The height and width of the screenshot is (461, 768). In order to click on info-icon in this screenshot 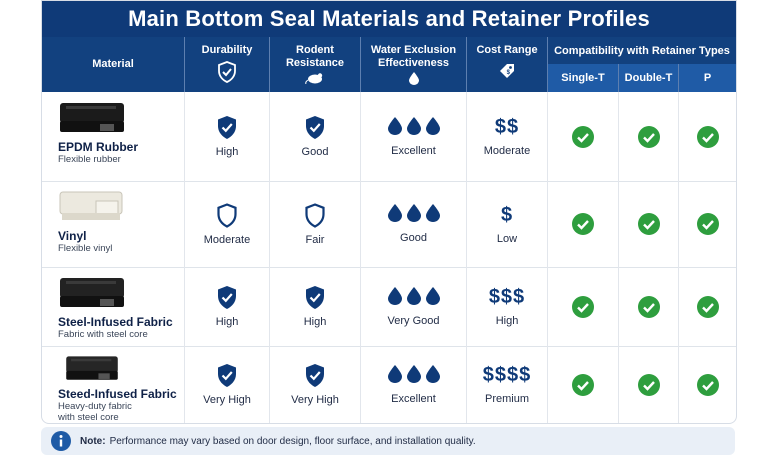, I will do `click(61, 441)`.